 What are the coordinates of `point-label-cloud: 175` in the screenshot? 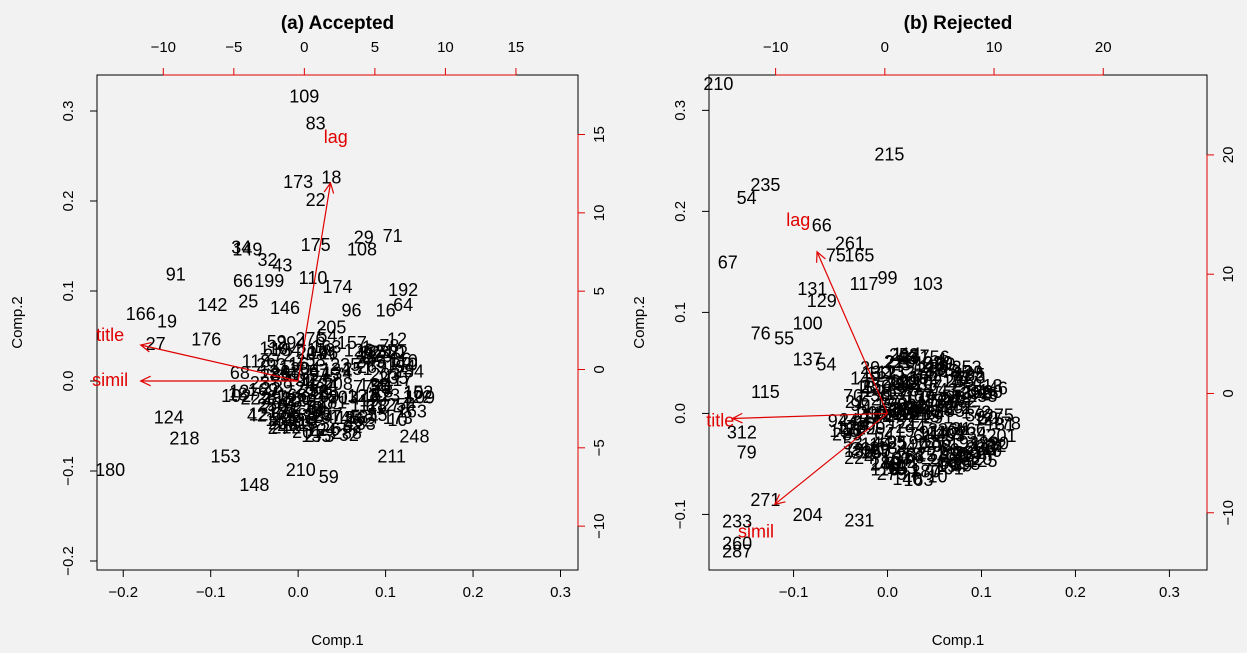 It's located at (318, 382).